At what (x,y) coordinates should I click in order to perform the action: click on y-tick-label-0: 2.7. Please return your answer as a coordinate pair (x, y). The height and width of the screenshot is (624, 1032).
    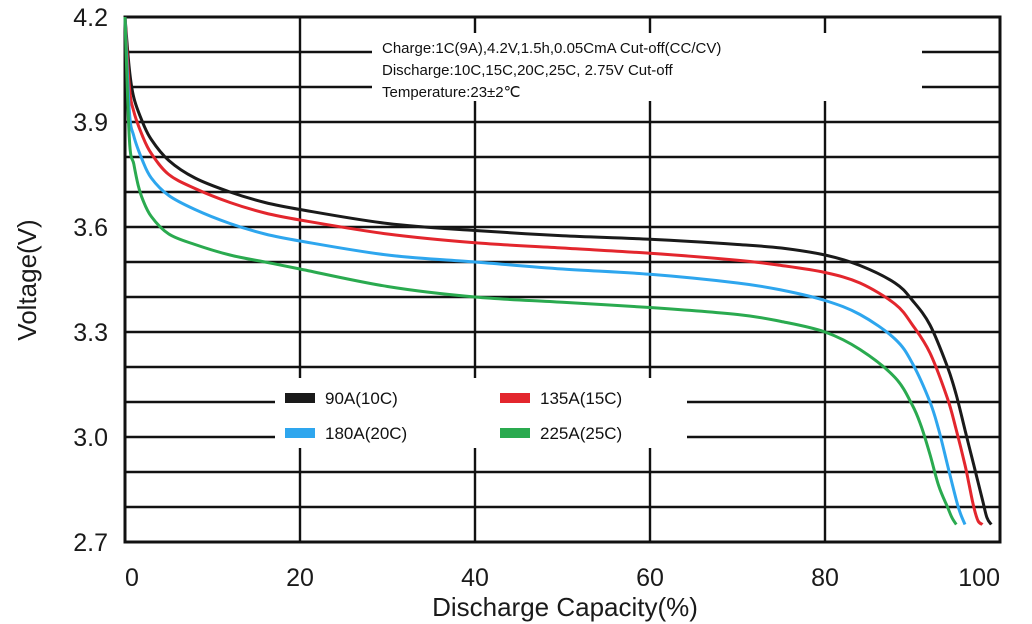
    Looking at the image, I should click on (90, 543).